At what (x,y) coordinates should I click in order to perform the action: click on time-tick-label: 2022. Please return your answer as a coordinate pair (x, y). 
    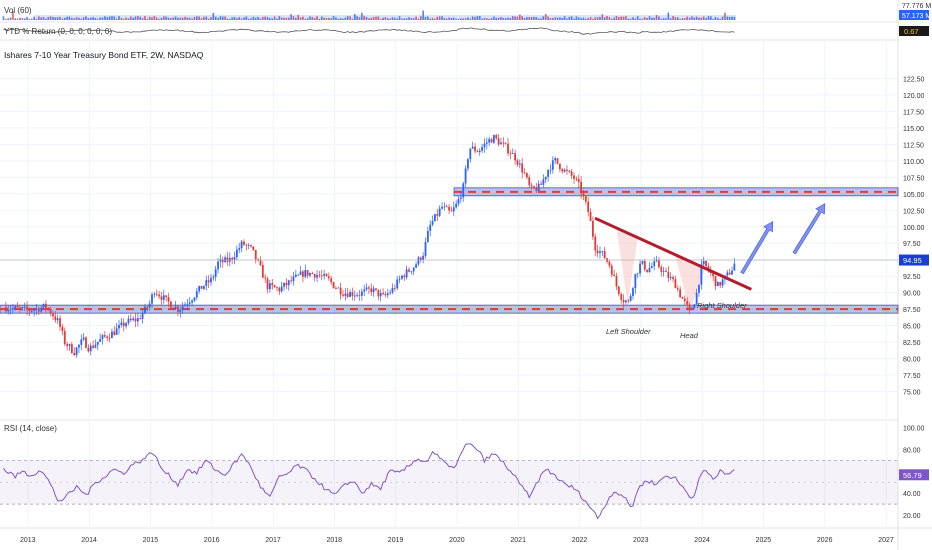
    Looking at the image, I should click on (580, 540).